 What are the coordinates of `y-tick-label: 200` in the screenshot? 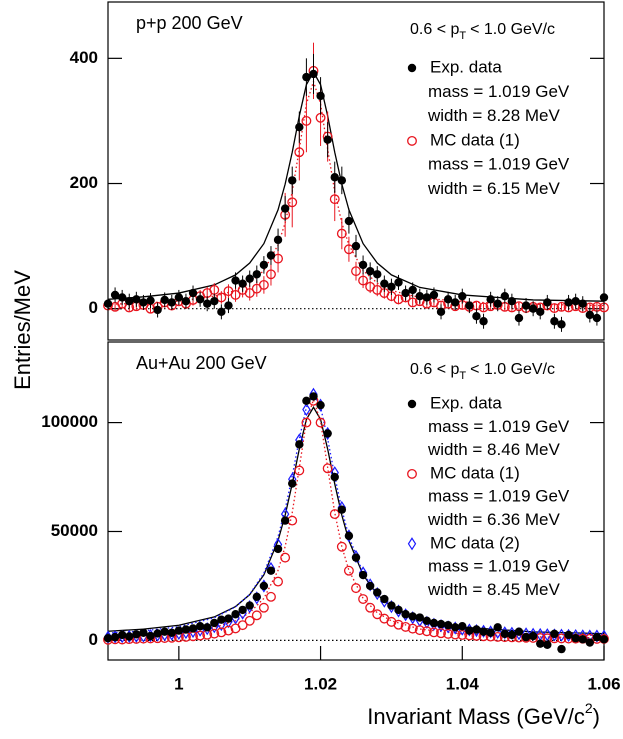 It's located at (84, 182).